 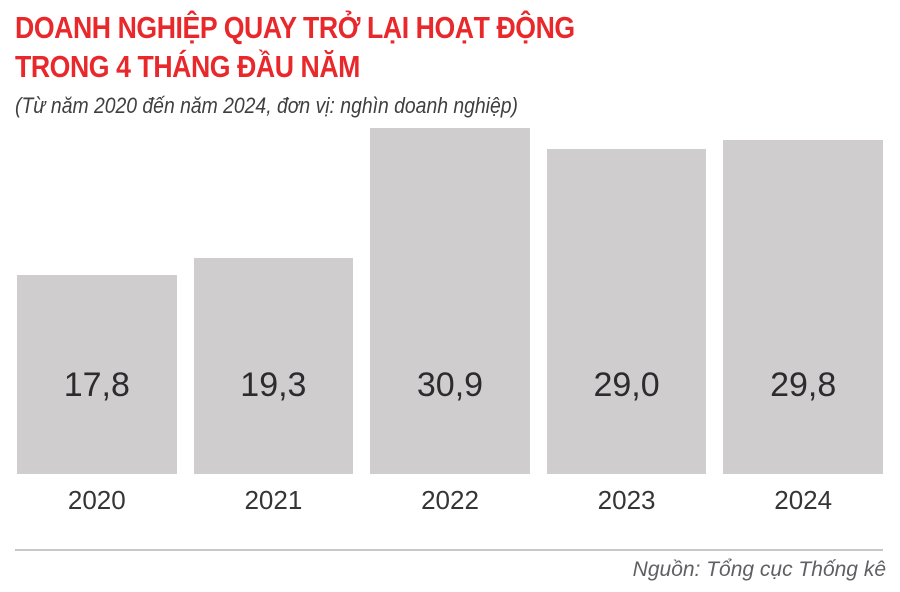 I want to click on page-title-line-2: TRONG 4 THÁNG ĐẦU NĂM, so click(x=187, y=66).